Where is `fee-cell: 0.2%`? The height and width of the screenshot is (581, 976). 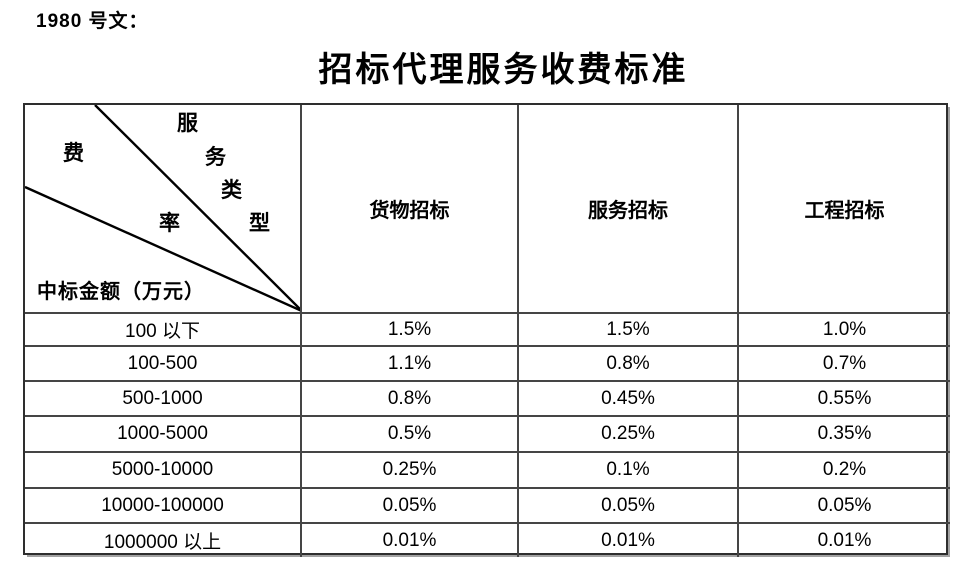
fee-cell: 0.2% is located at coordinates (843, 469).